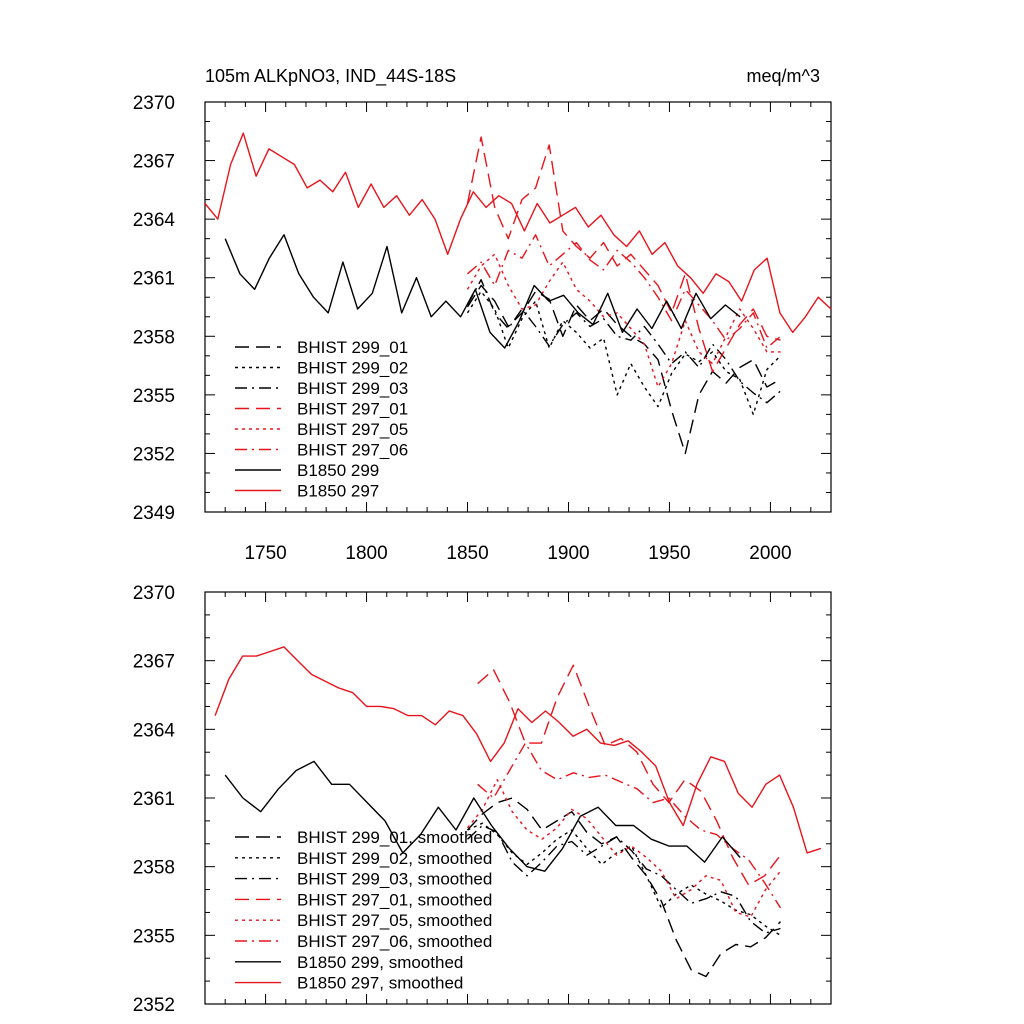  What do you see at coordinates (394, 899) in the screenshot?
I see `legend-label: BHIST 297_01, smoothed` at bounding box center [394, 899].